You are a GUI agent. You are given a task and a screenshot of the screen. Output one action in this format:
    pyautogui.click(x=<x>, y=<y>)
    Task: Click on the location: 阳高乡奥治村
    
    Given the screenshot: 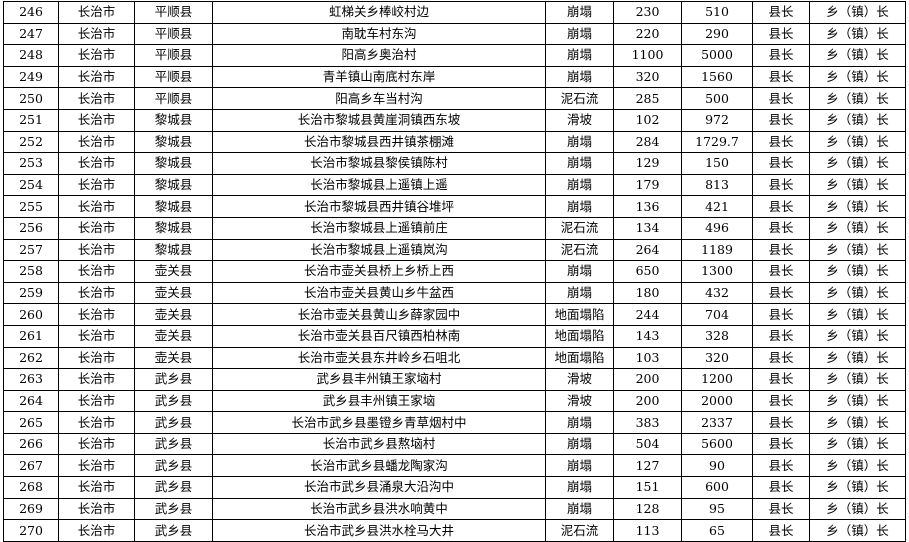 What is the action you would take?
    pyautogui.click(x=379, y=55)
    